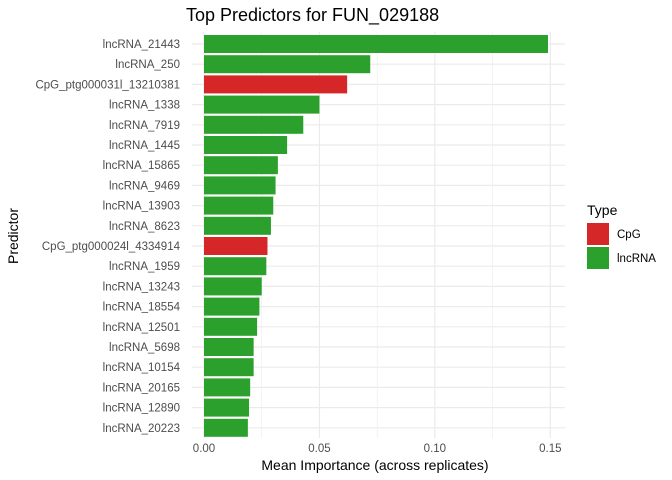  Describe the element at coordinates (141, 429) in the screenshot. I see `y-tick-label: lncRNA_20223` at that location.